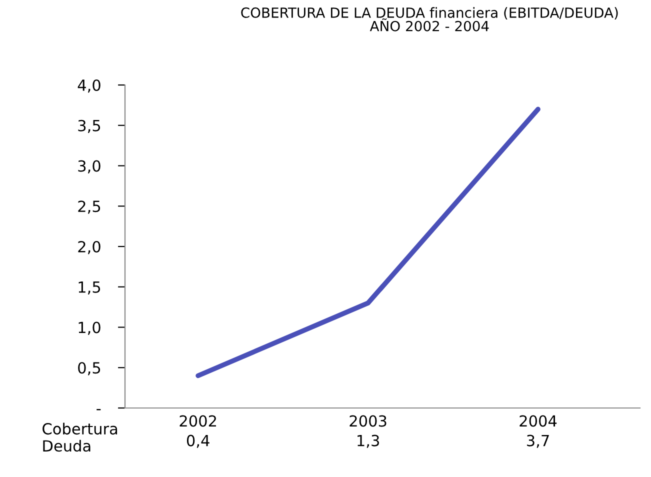  Describe the element at coordinates (89, 86) in the screenshot. I see `y-tick-label: 4,0` at that location.